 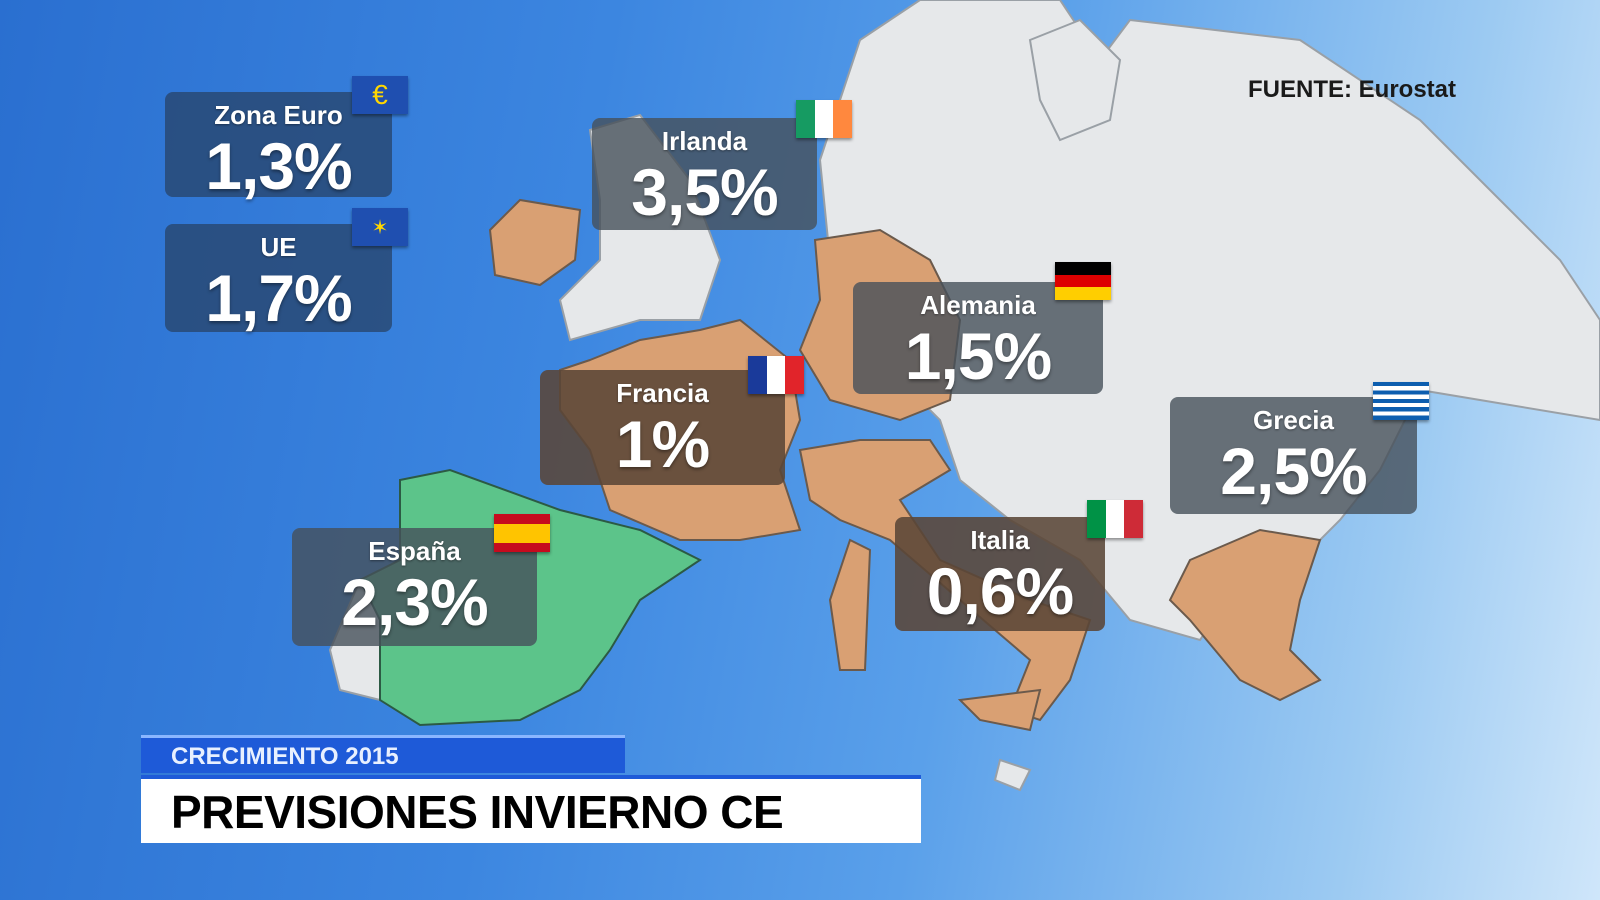 I want to click on france-flag-icon, so click(x=776, y=375).